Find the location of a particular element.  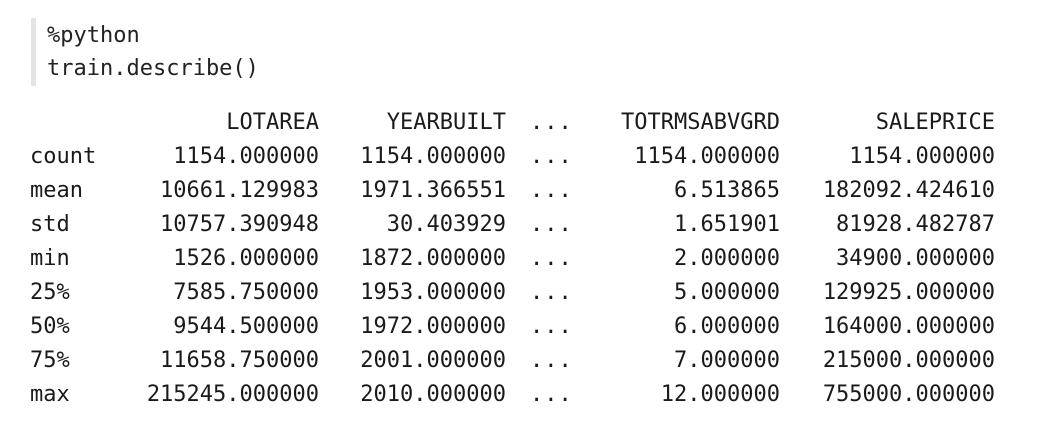

row-index-label: std is located at coordinates (50, 224).